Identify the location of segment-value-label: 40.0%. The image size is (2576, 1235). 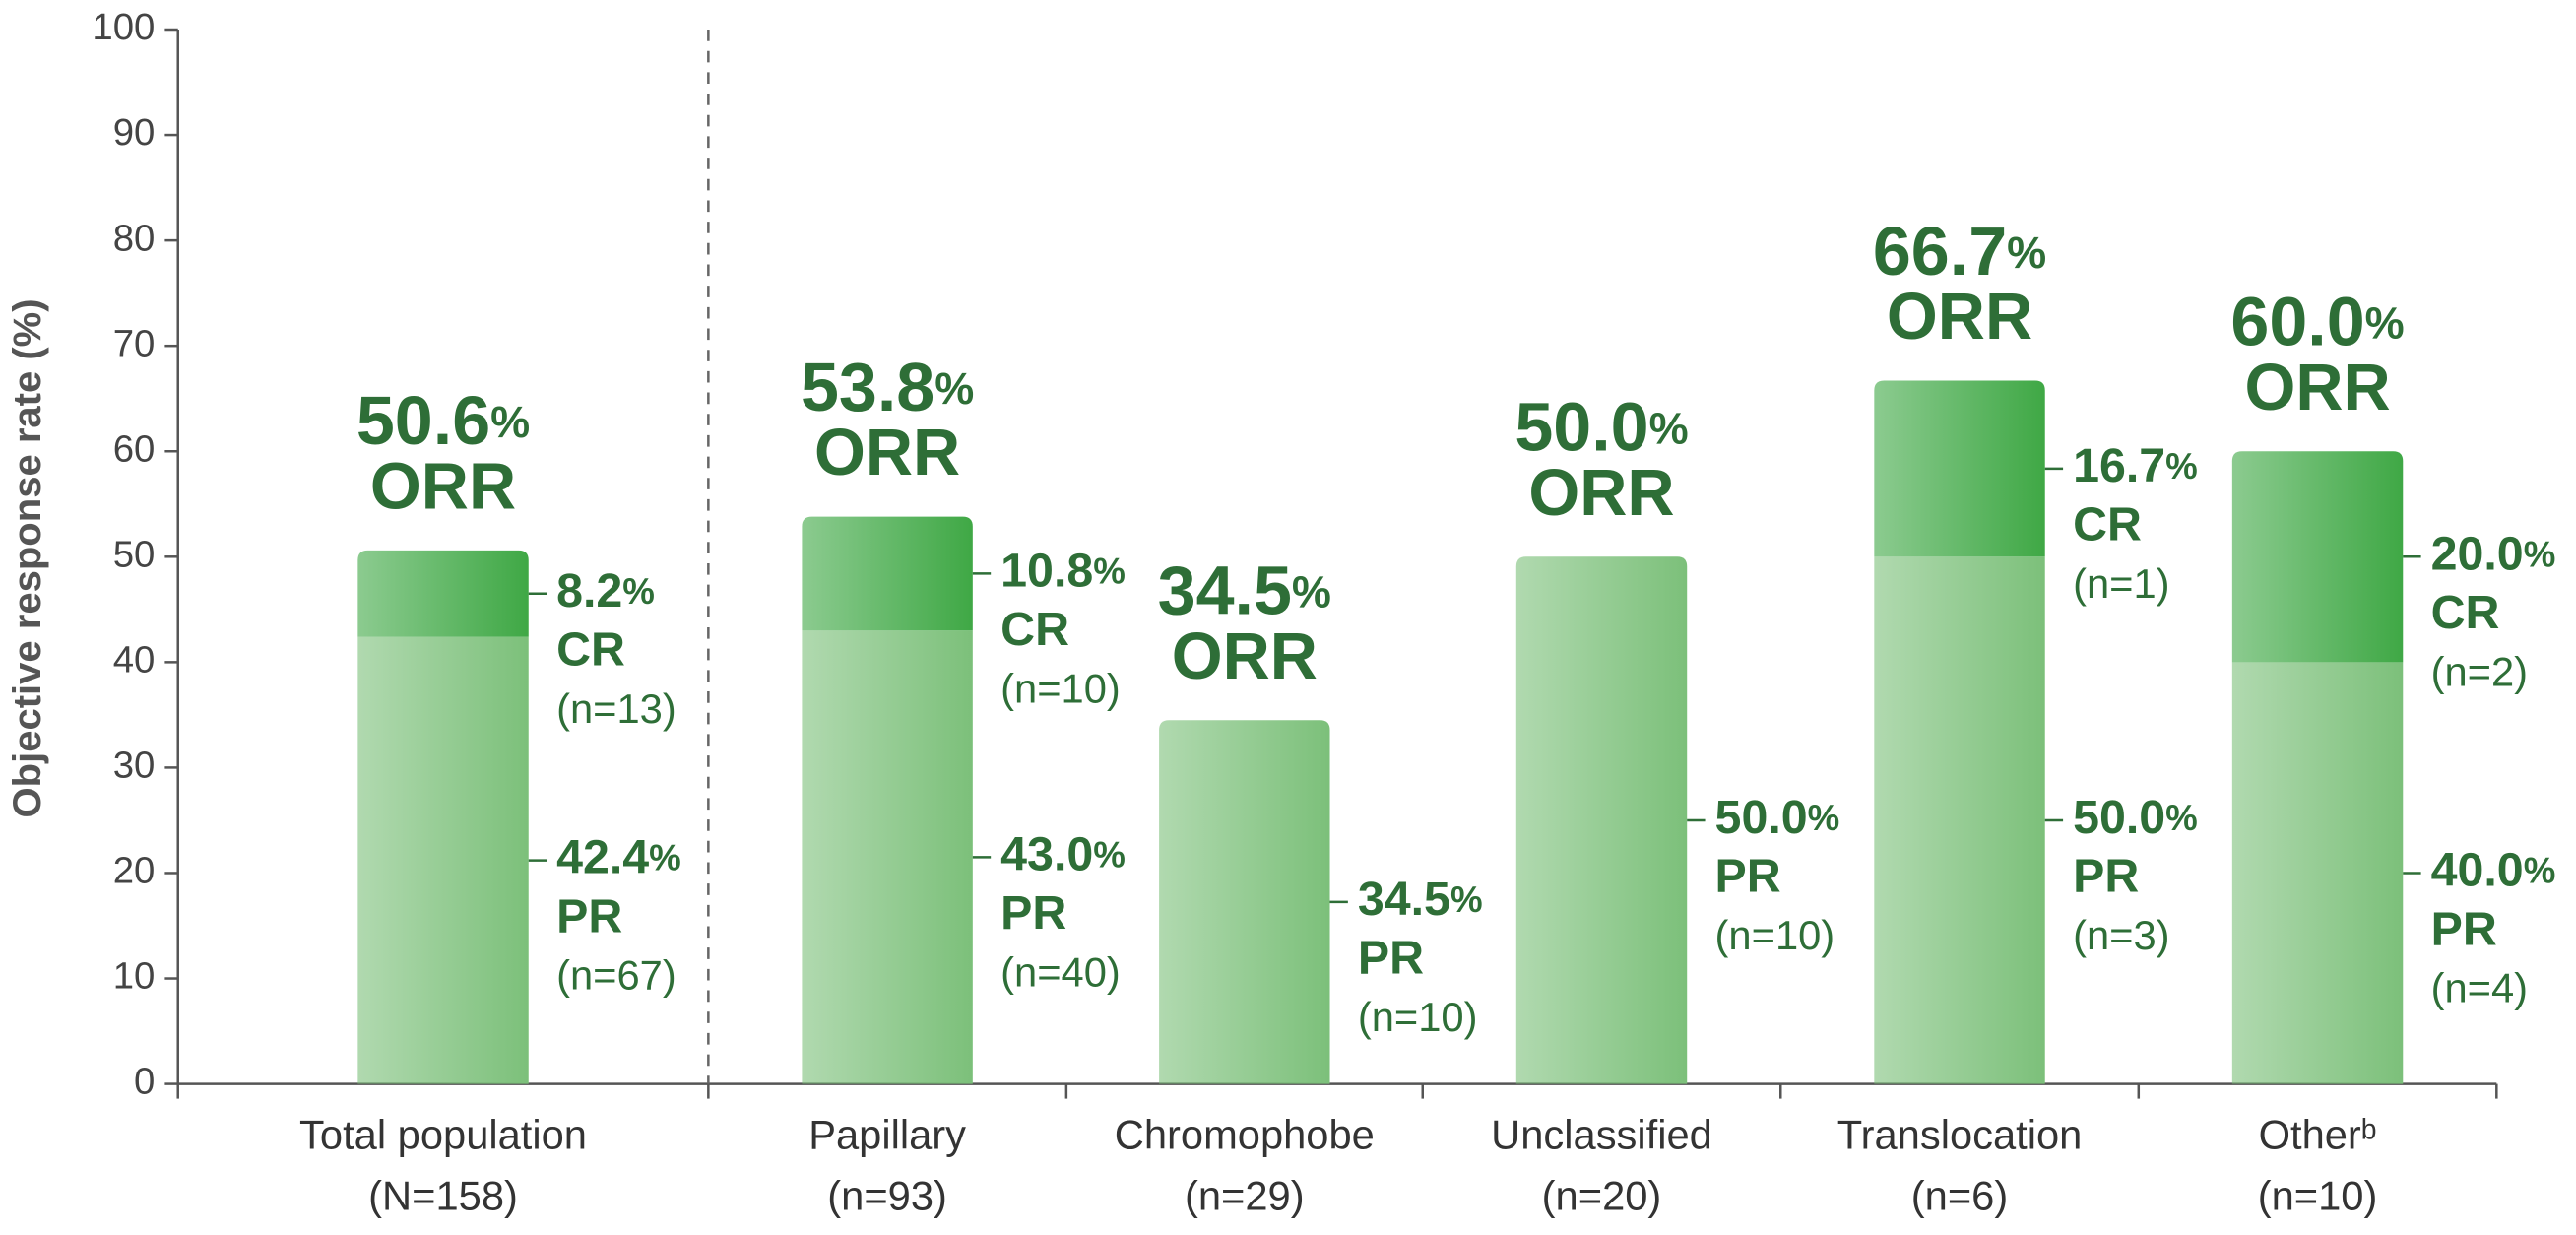
(2493, 869).